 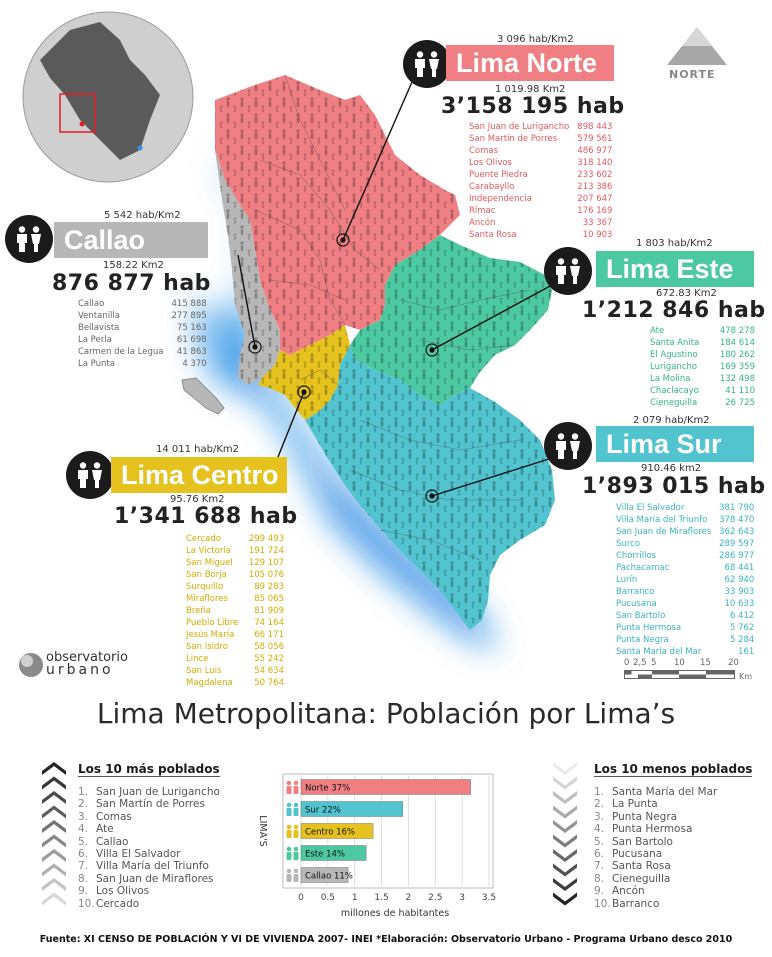 What do you see at coordinates (513, 139) in the screenshot?
I see `district-name: San Martín de Porres` at bounding box center [513, 139].